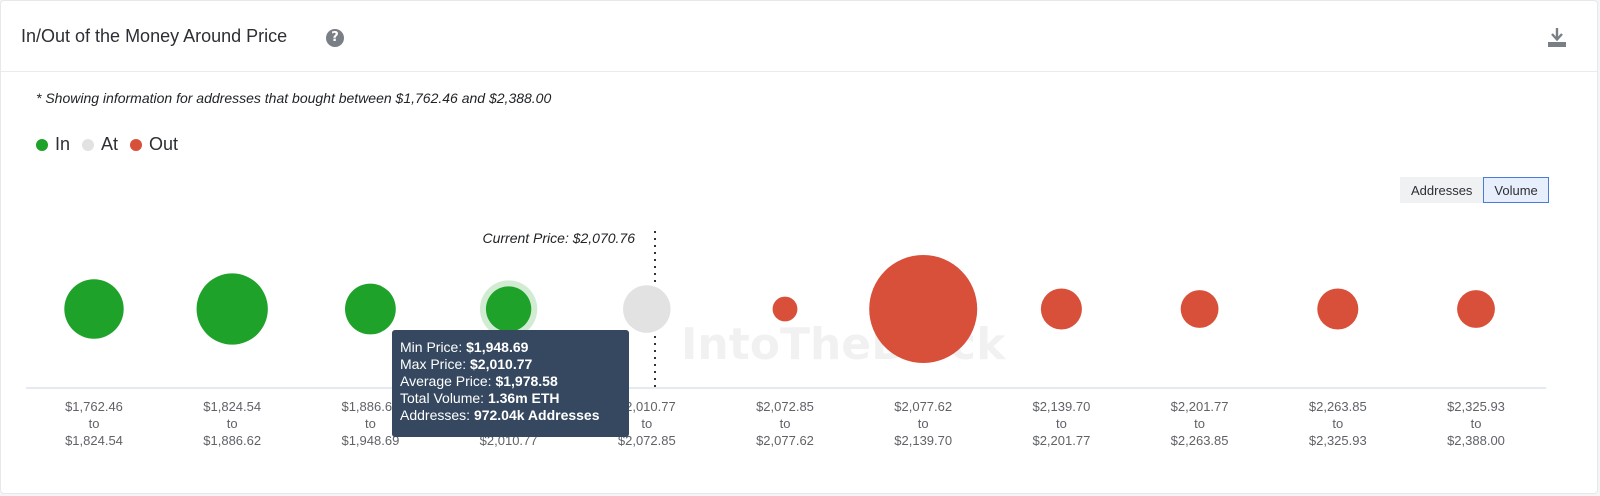 The width and height of the screenshot is (1600, 496). What do you see at coordinates (1557, 37) in the screenshot?
I see `download-icon` at bounding box center [1557, 37].